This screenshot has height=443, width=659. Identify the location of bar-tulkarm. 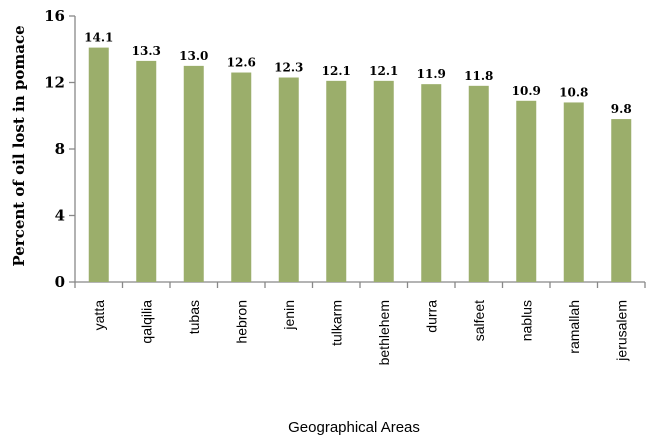
(336, 181).